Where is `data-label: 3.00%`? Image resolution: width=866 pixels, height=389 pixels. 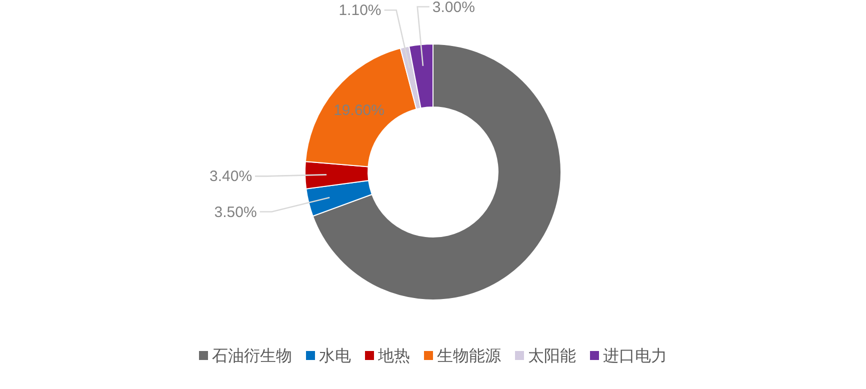
data-label: 3.00% is located at coordinates (453, 8).